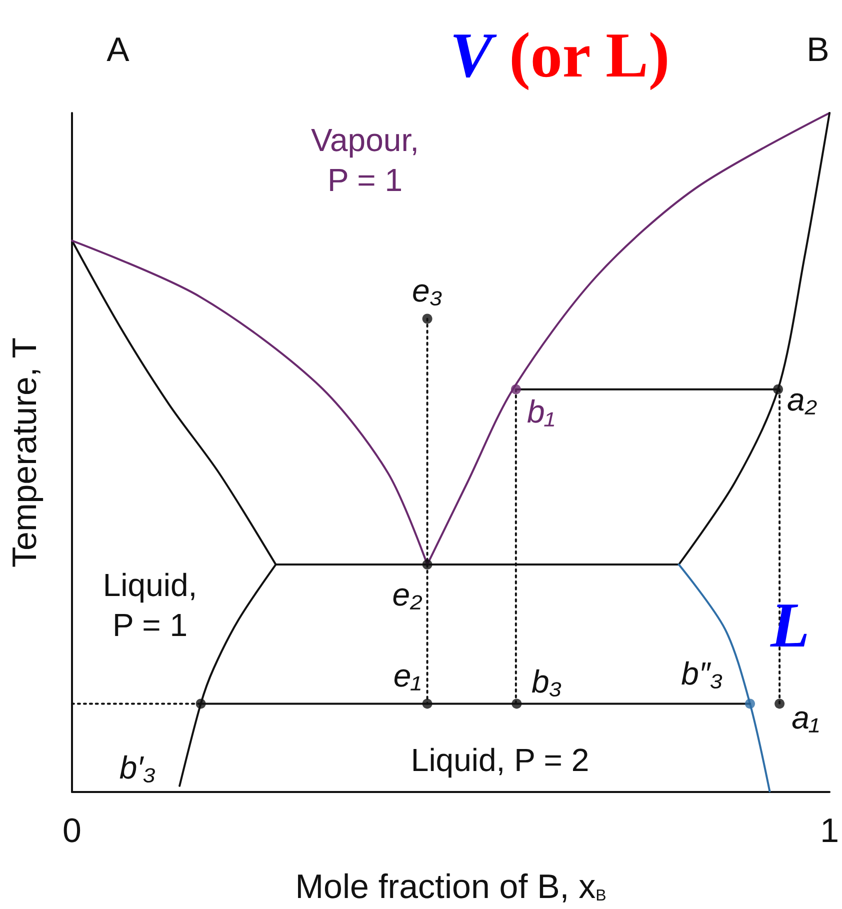 The height and width of the screenshot is (909, 842). I want to click on annotation: Liquid, P = 1, so click(150, 605).